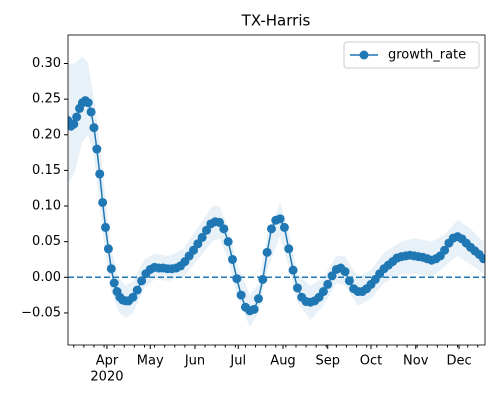 This screenshot has width=500, height=400. What do you see at coordinates (46, 277) in the screenshot?
I see `y-tick-label: 0.00` at bounding box center [46, 277].